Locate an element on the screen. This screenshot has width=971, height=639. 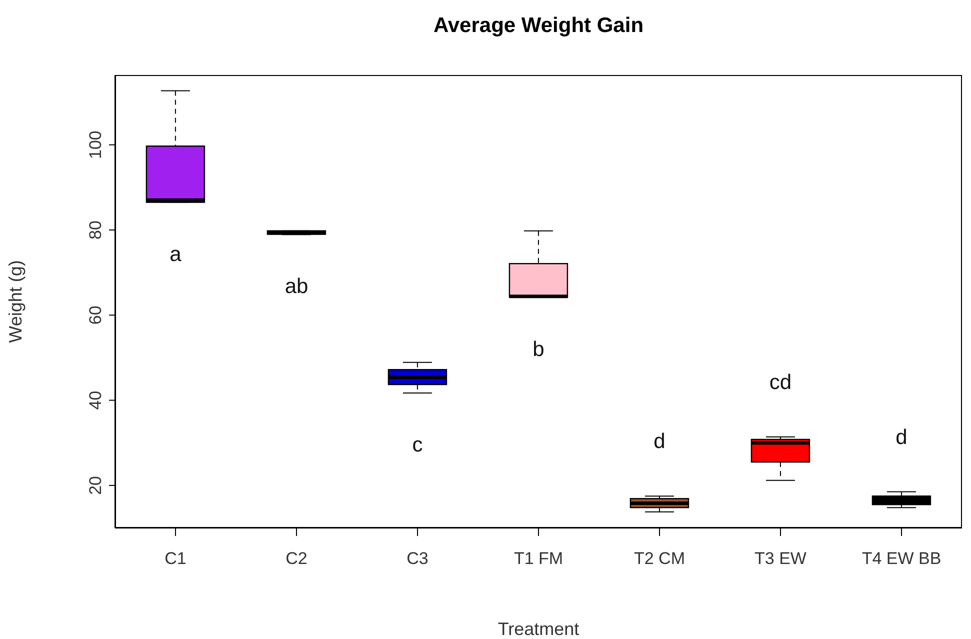
x-tick-label: C2 is located at coordinates (297, 558).